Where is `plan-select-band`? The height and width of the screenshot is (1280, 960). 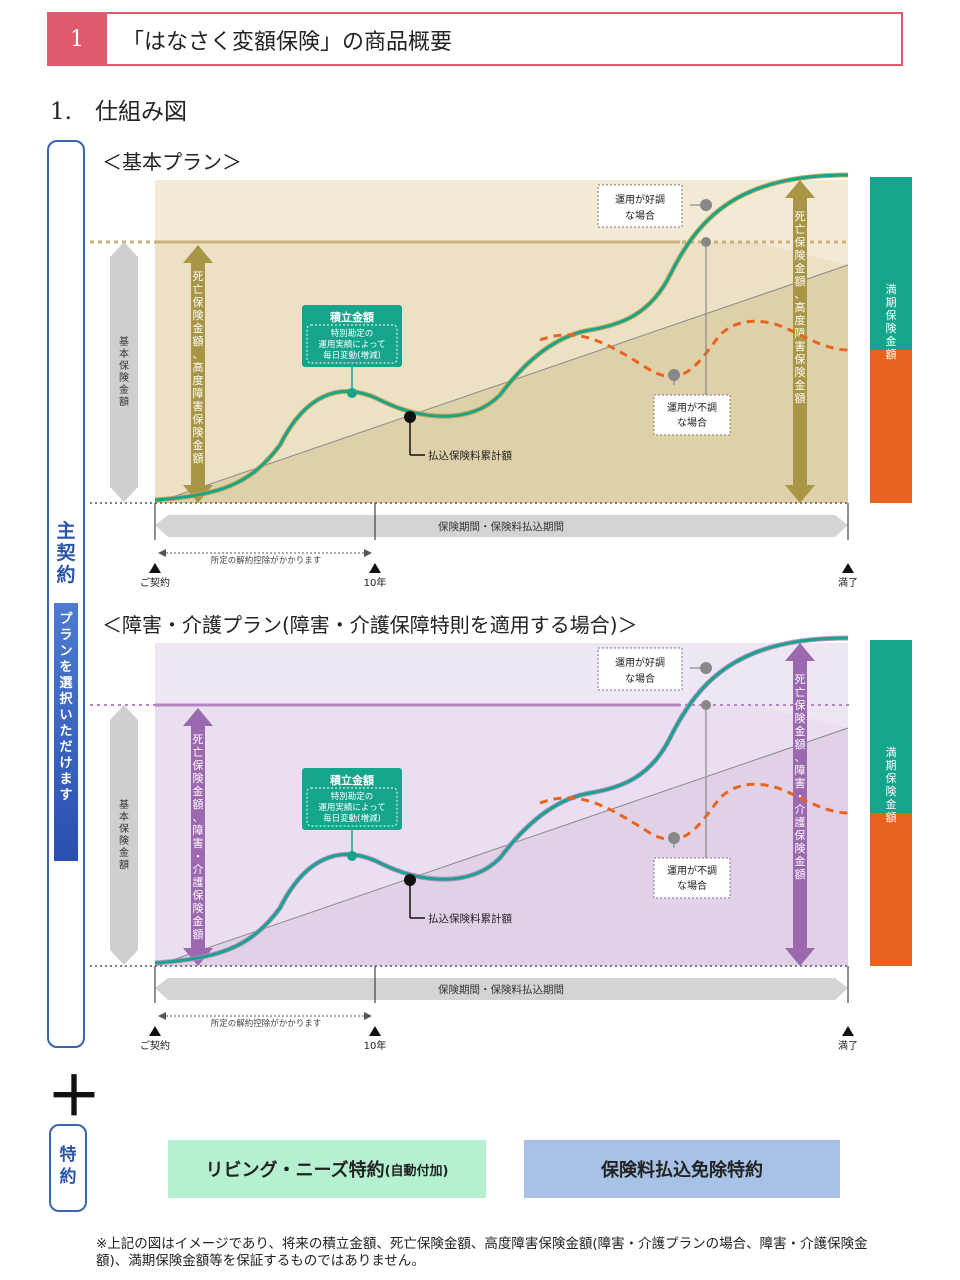
plan-select-band is located at coordinates (66, 732).